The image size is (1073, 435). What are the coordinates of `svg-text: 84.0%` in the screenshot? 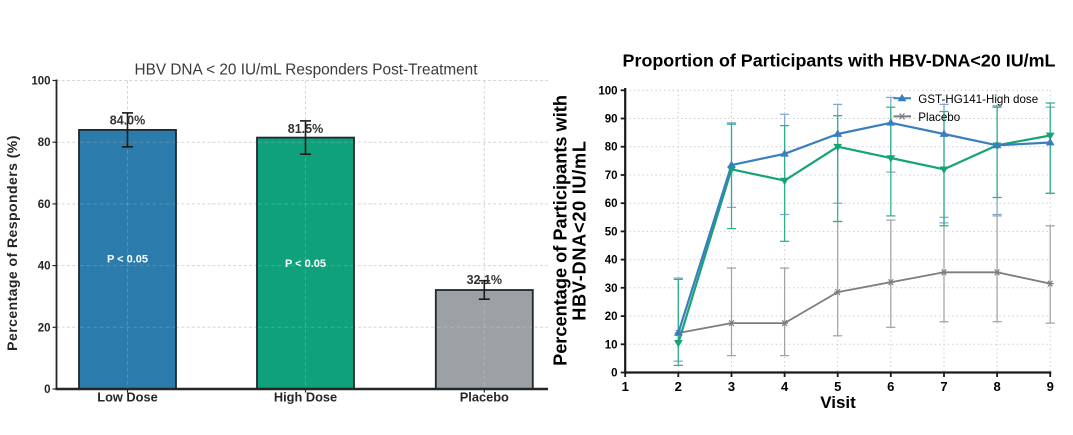 It's located at (127, 121).